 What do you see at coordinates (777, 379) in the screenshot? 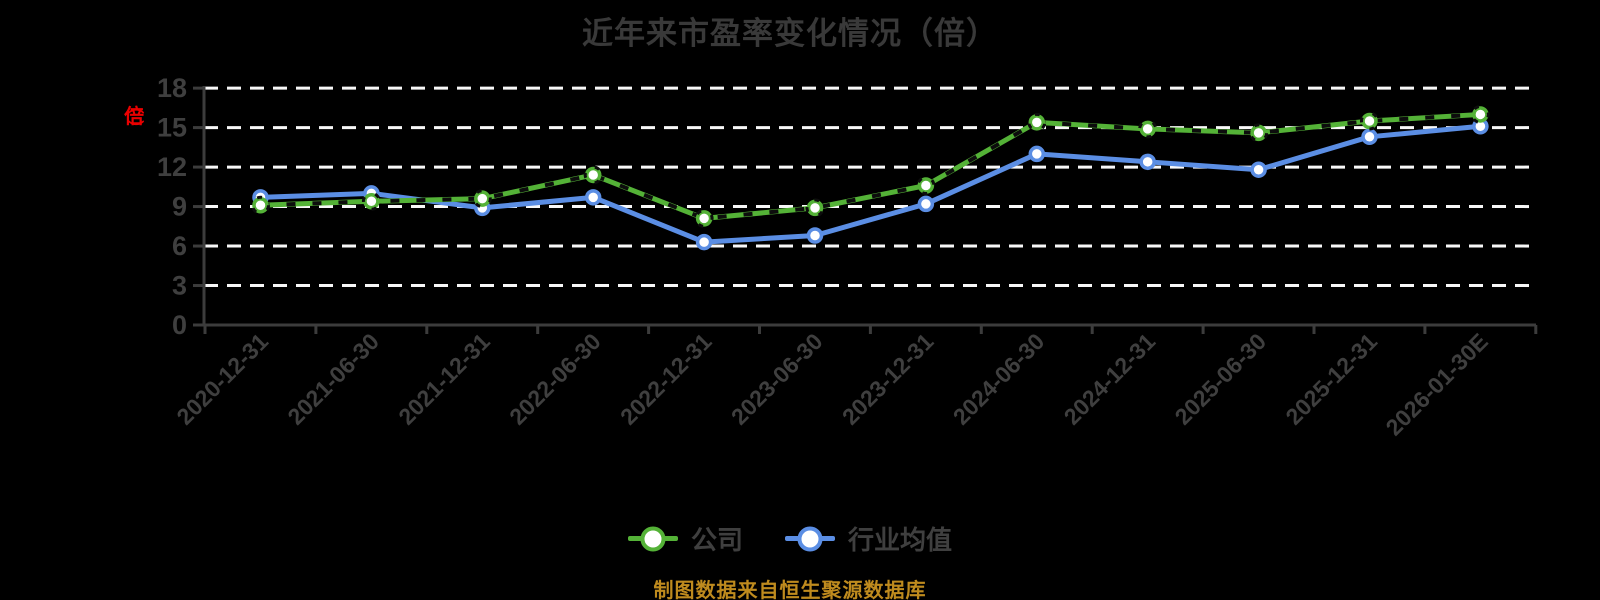
I see `x-tick-label: 2023-06-30` at bounding box center [777, 379].